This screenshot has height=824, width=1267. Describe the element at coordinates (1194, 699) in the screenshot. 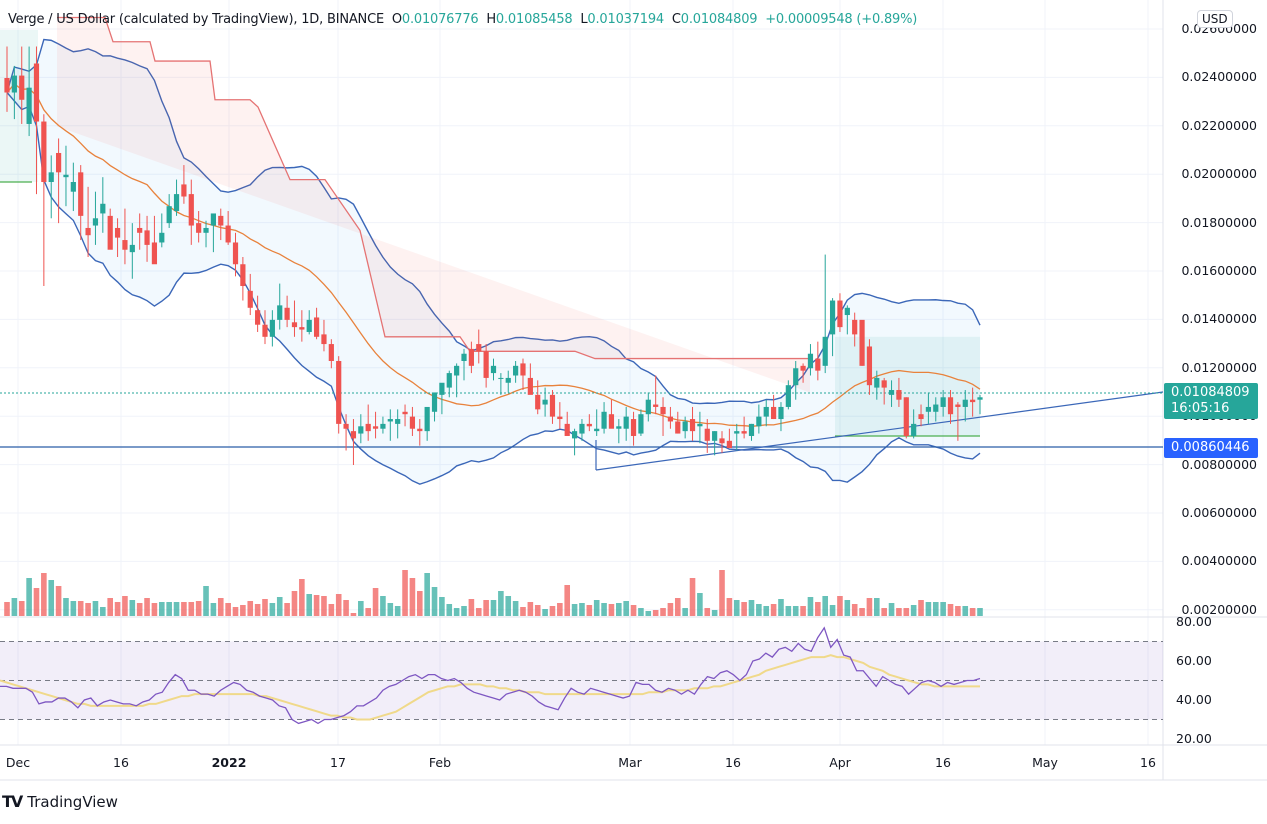

I see `rsi-axis-label: 40.00` at that location.